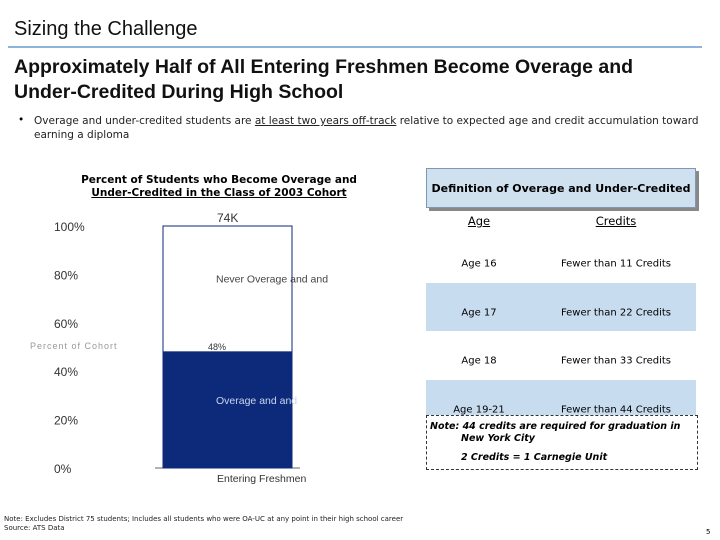 The image size is (720, 540). What do you see at coordinates (74, 346) in the screenshot?
I see `y-axis-title: Percent of Cohort` at bounding box center [74, 346].